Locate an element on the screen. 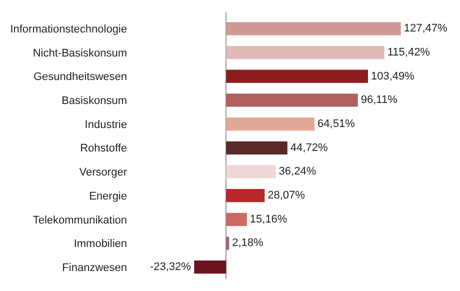 The image size is (460, 291). y-tick-label: Industrie is located at coordinates (105, 124).